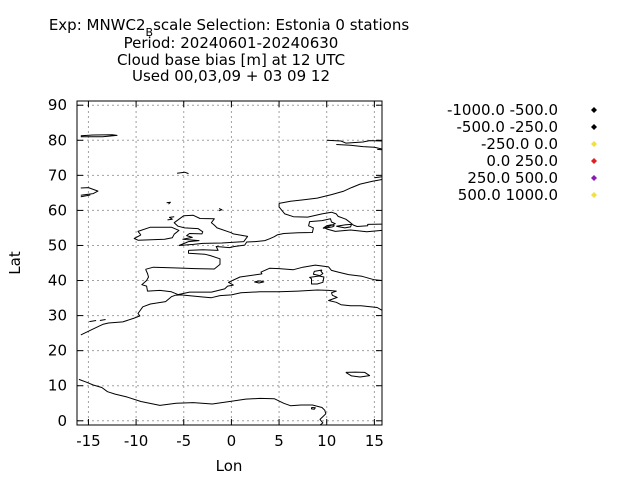 The height and width of the screenshot is (480, 640). I want to click on y-tick-label: 10, so click(57, 386).